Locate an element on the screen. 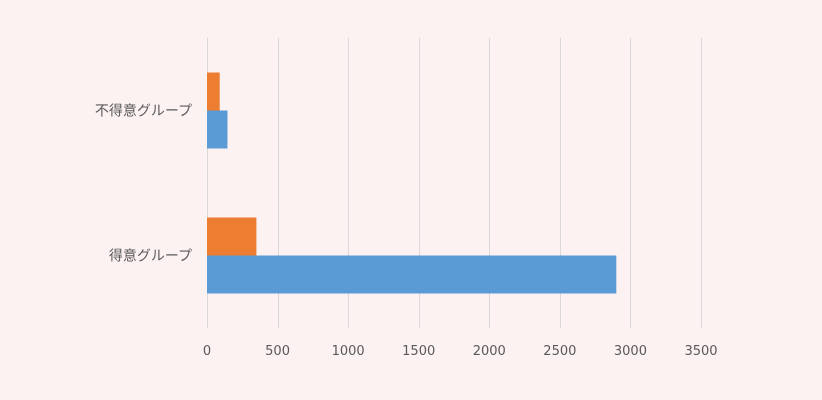 Image resolution: width=822 pixels, height=400 pixels. category-label: 得意グループ is located at coordinates (150, 256).